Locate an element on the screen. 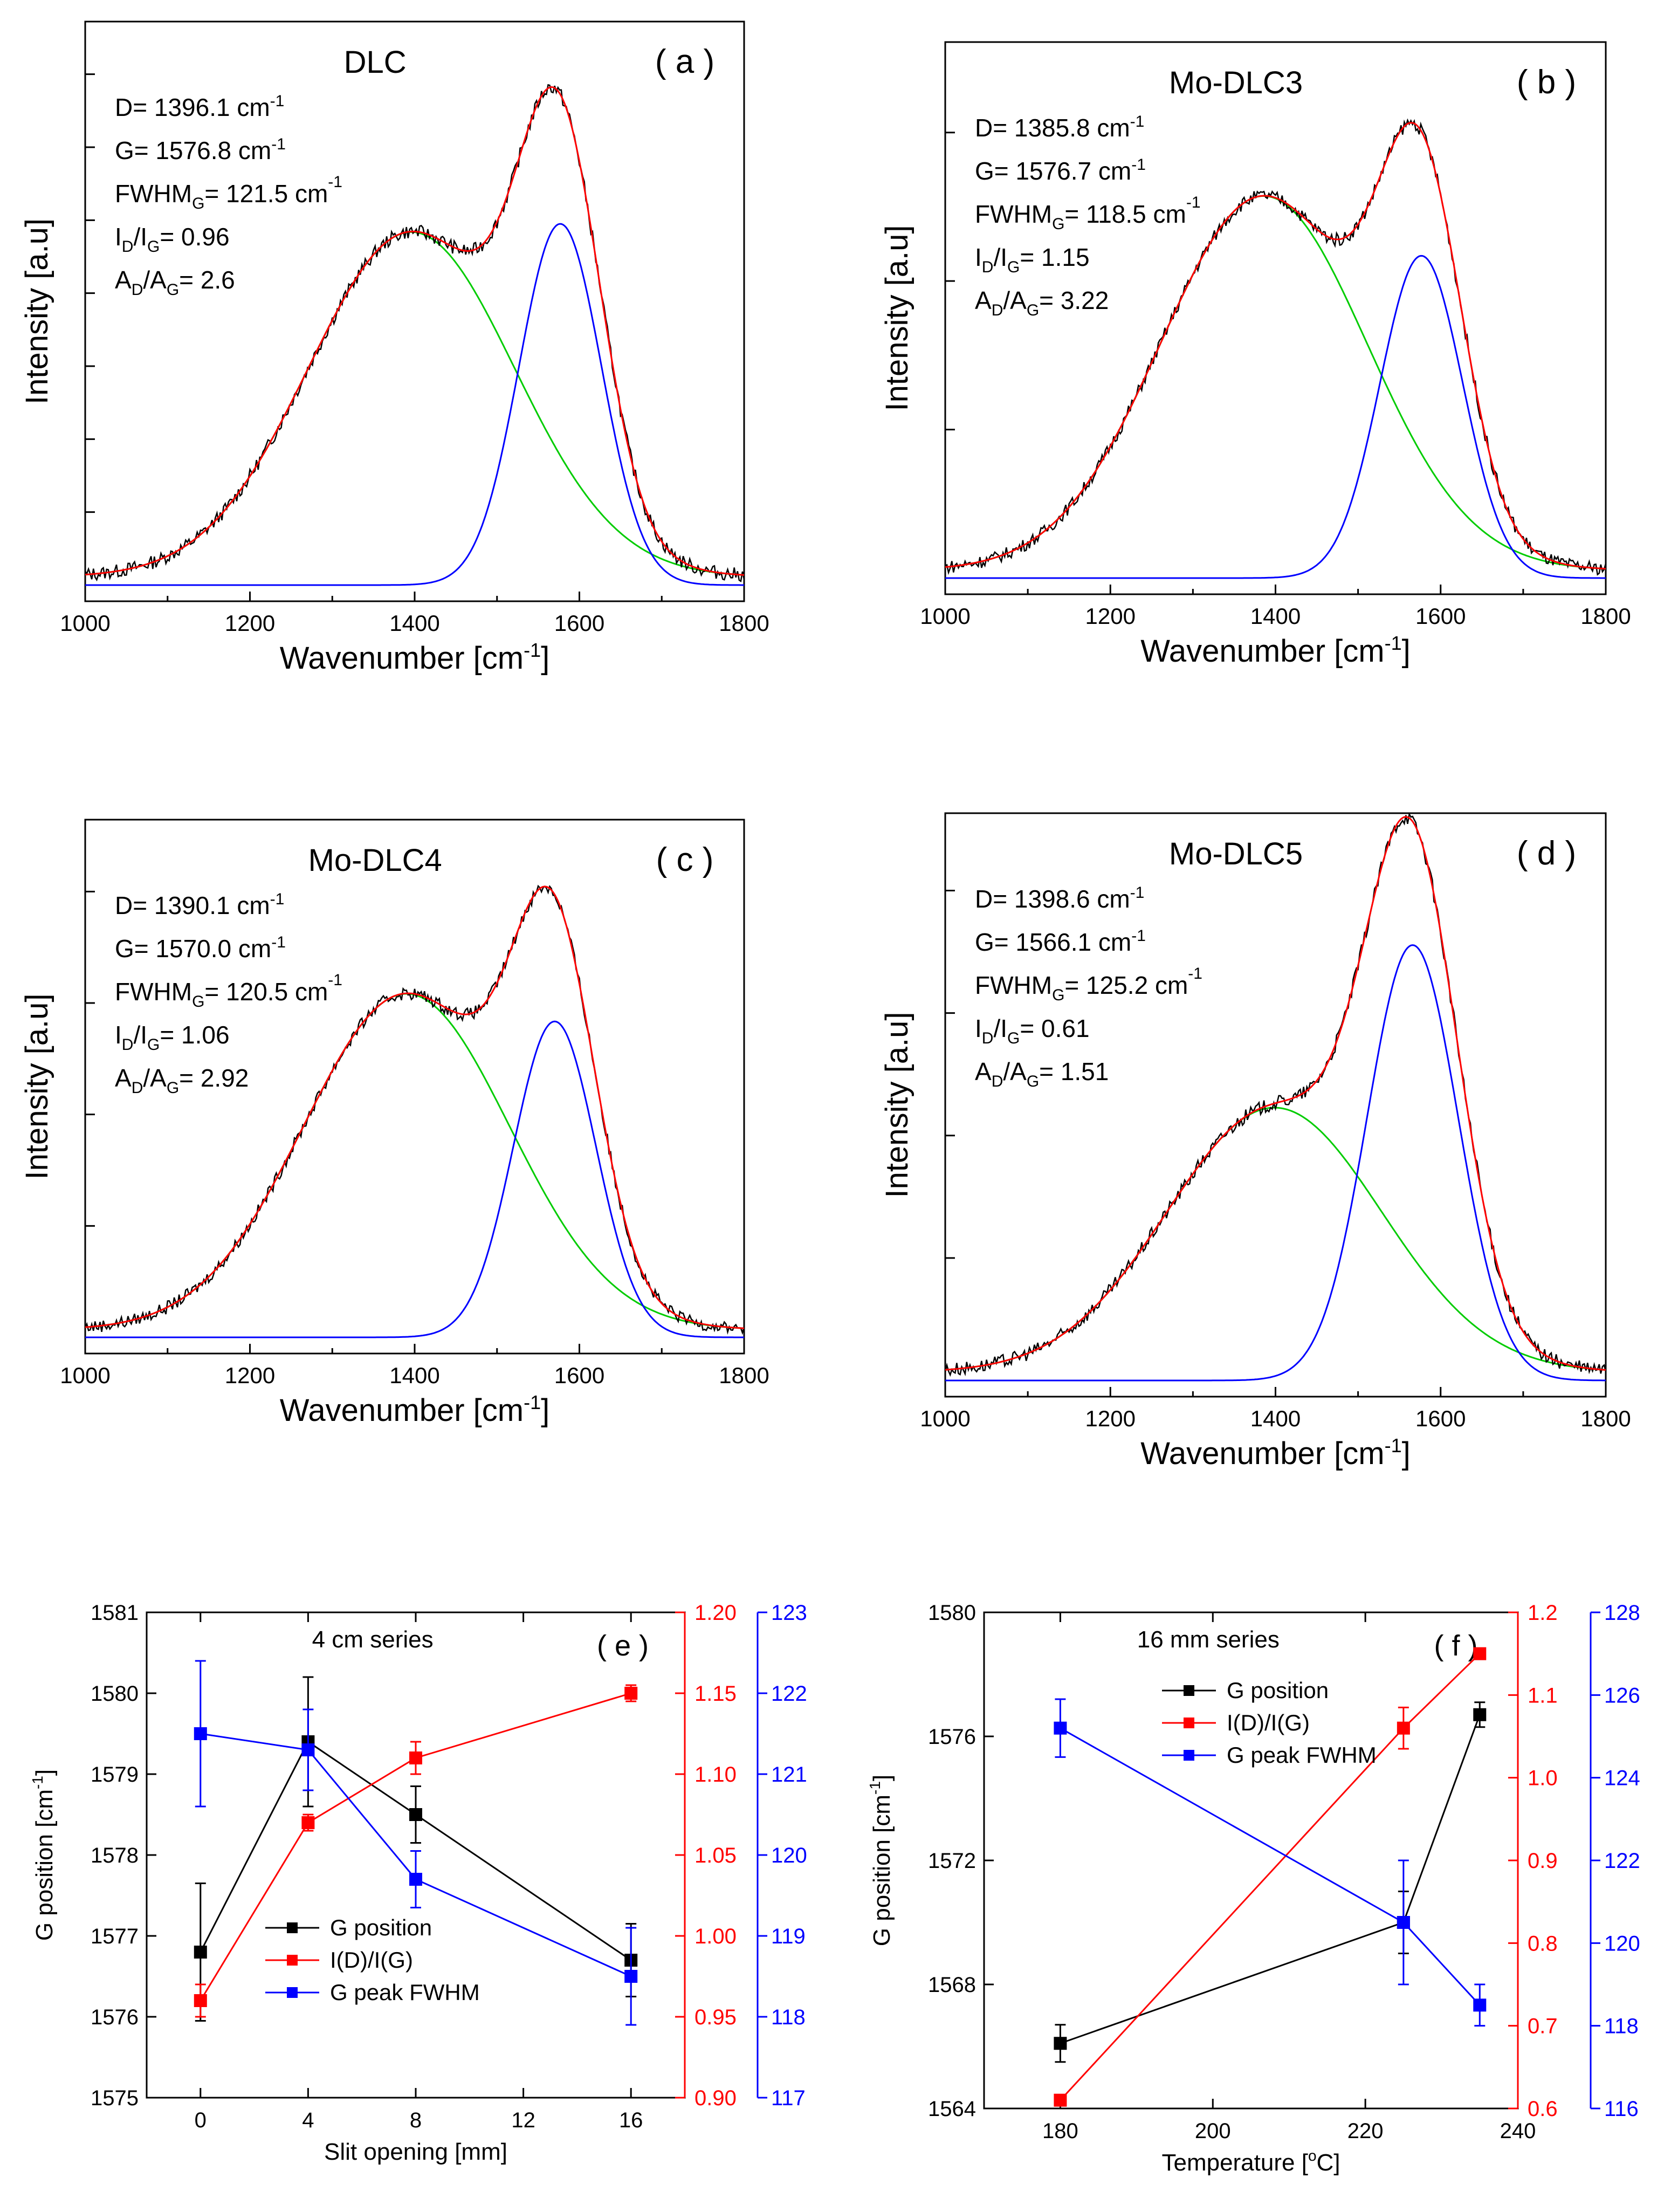 This screenshot has width=1671, height=2212. panel-label-b: ( b ) is located at coordinates (1546, 82).